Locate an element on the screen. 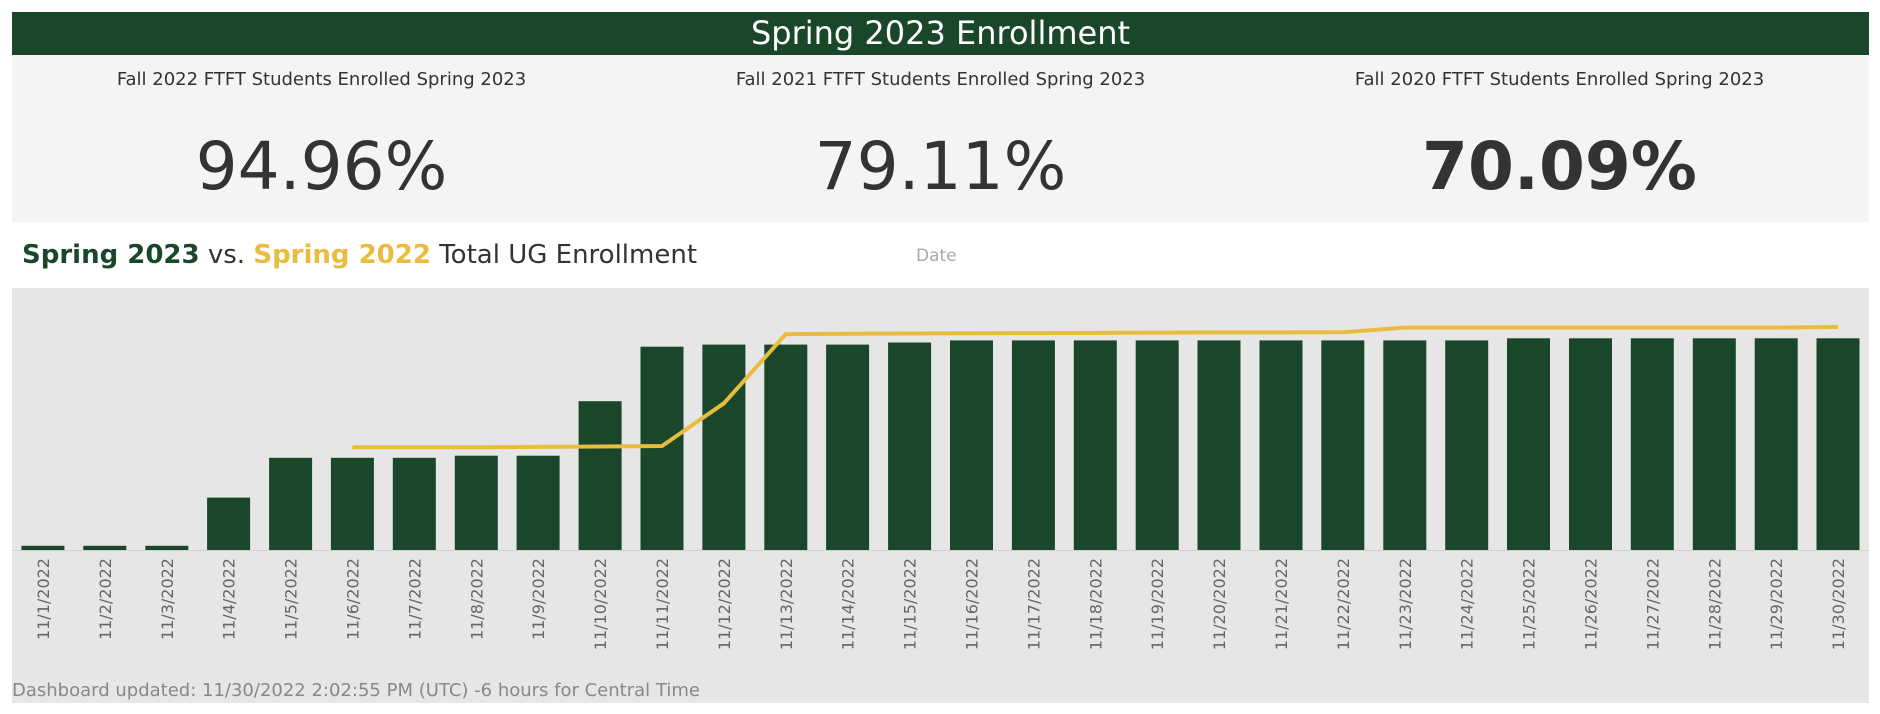 This screenshot has width=1880, height=714. bar-11/7/2022 is located at coordinates (414, 503).